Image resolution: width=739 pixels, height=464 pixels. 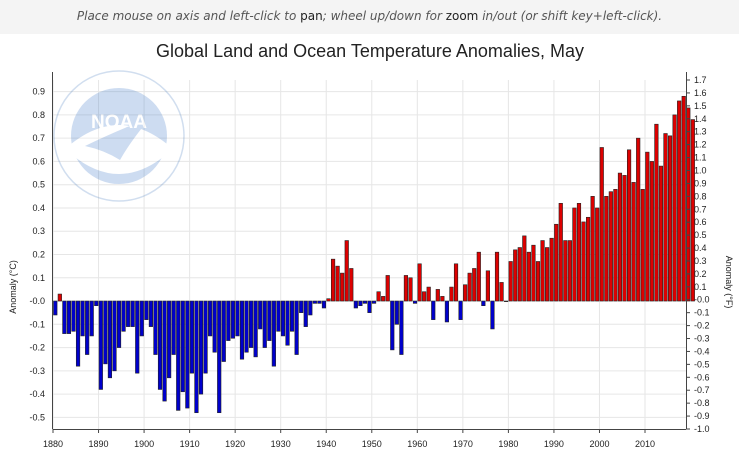 I want to click on x-tick-label: 1900, so click(x=144, y=444).